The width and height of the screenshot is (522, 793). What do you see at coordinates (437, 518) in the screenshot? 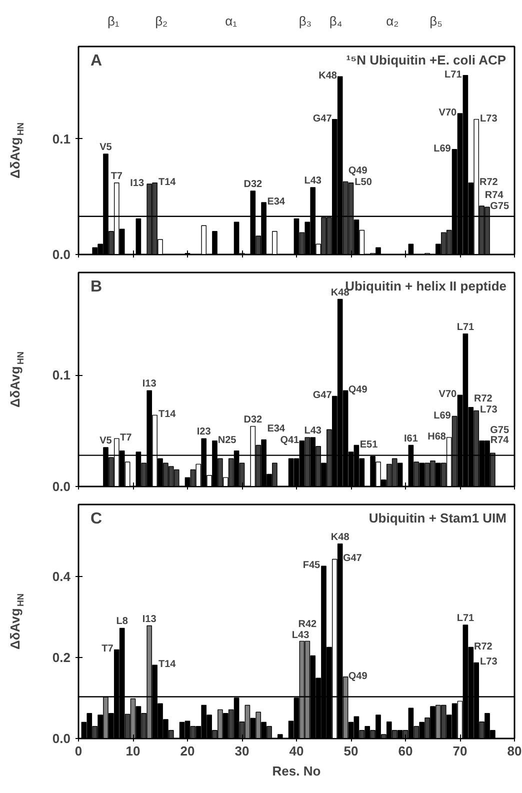
I see `text: Ubiquitin + Stam1 UIM` at bounding box center [437, 518].